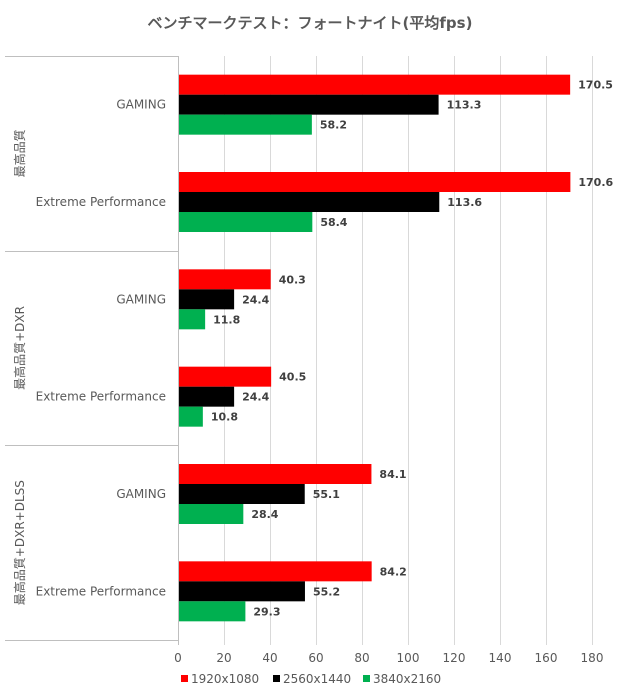  Describe the element at coordinates (333, 222) in the screenshot. I see `data-label: 58.4` at that location.